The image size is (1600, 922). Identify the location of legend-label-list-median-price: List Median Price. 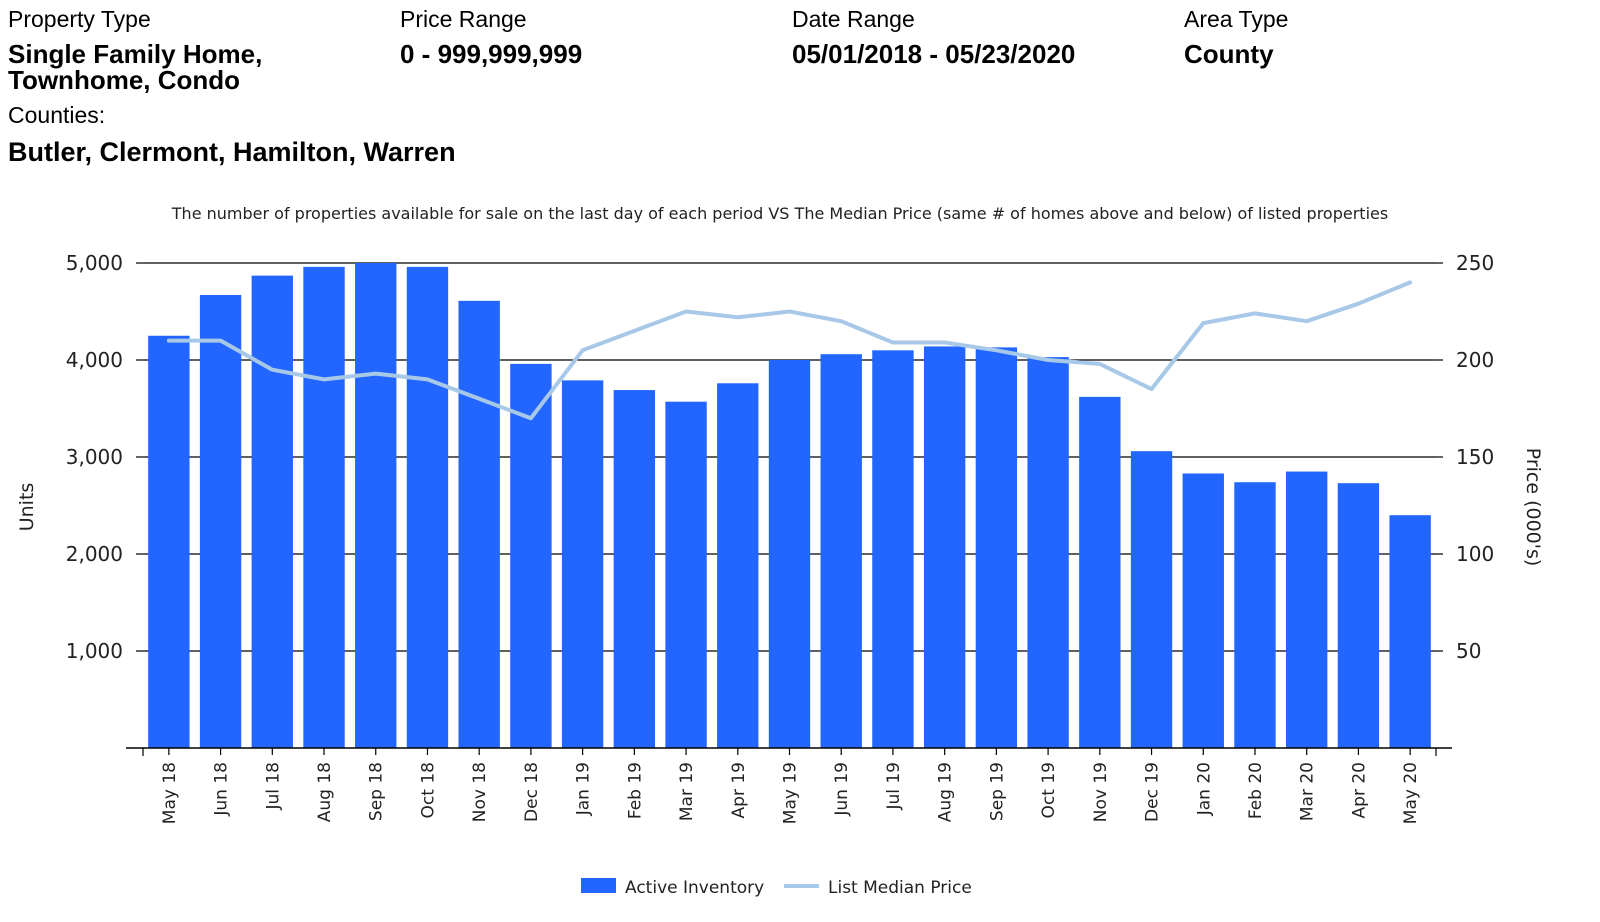
(900, 888).